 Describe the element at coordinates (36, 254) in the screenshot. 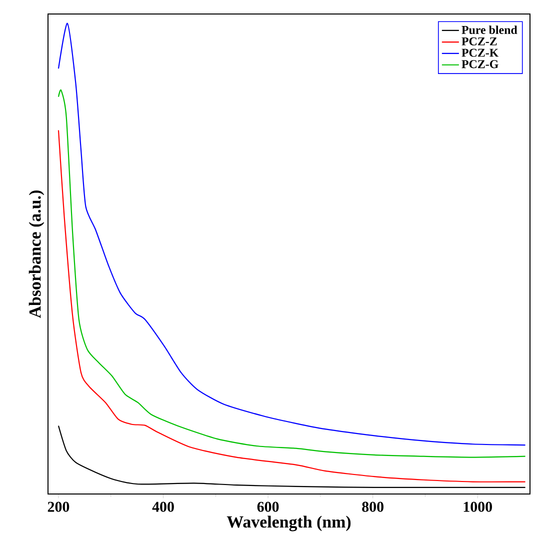

I see `y-axis-title: Absorbance (a.u.)` at that location.